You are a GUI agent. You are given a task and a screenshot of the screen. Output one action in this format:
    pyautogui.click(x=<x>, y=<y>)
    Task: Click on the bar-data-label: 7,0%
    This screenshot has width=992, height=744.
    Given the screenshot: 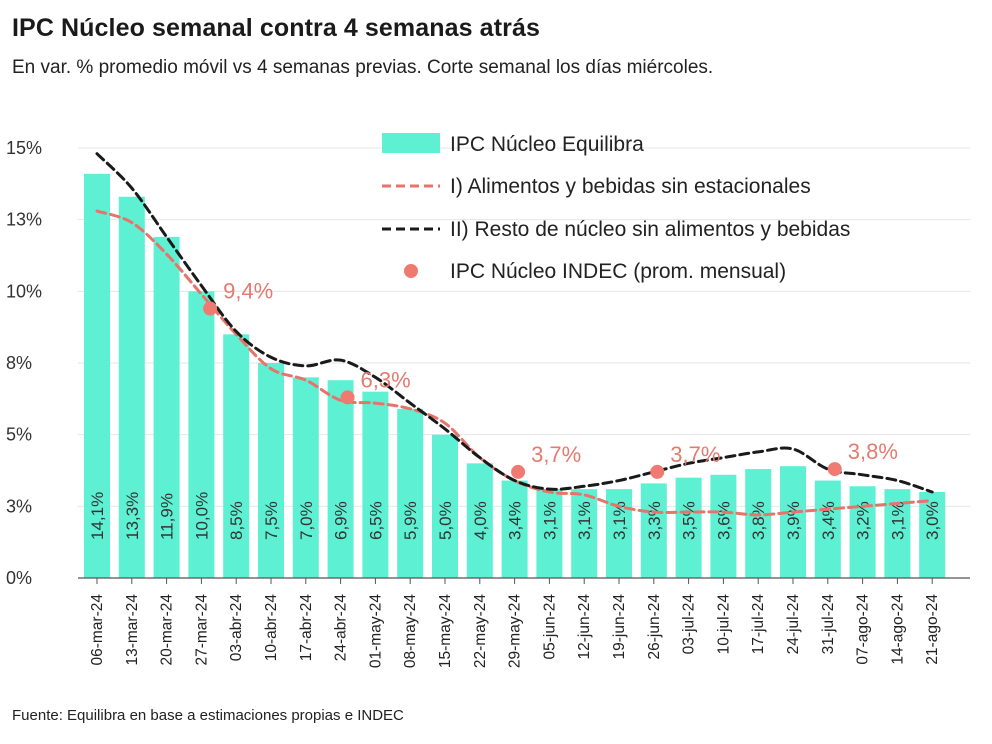 What is the action you would take?
    pyautogui.click(x=306, y=520)
    